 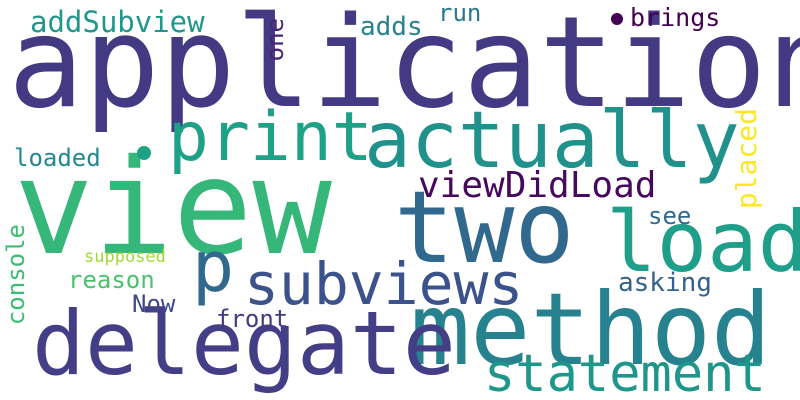 I want to click on word-supposed: supposed, so click(x=125, y=257).